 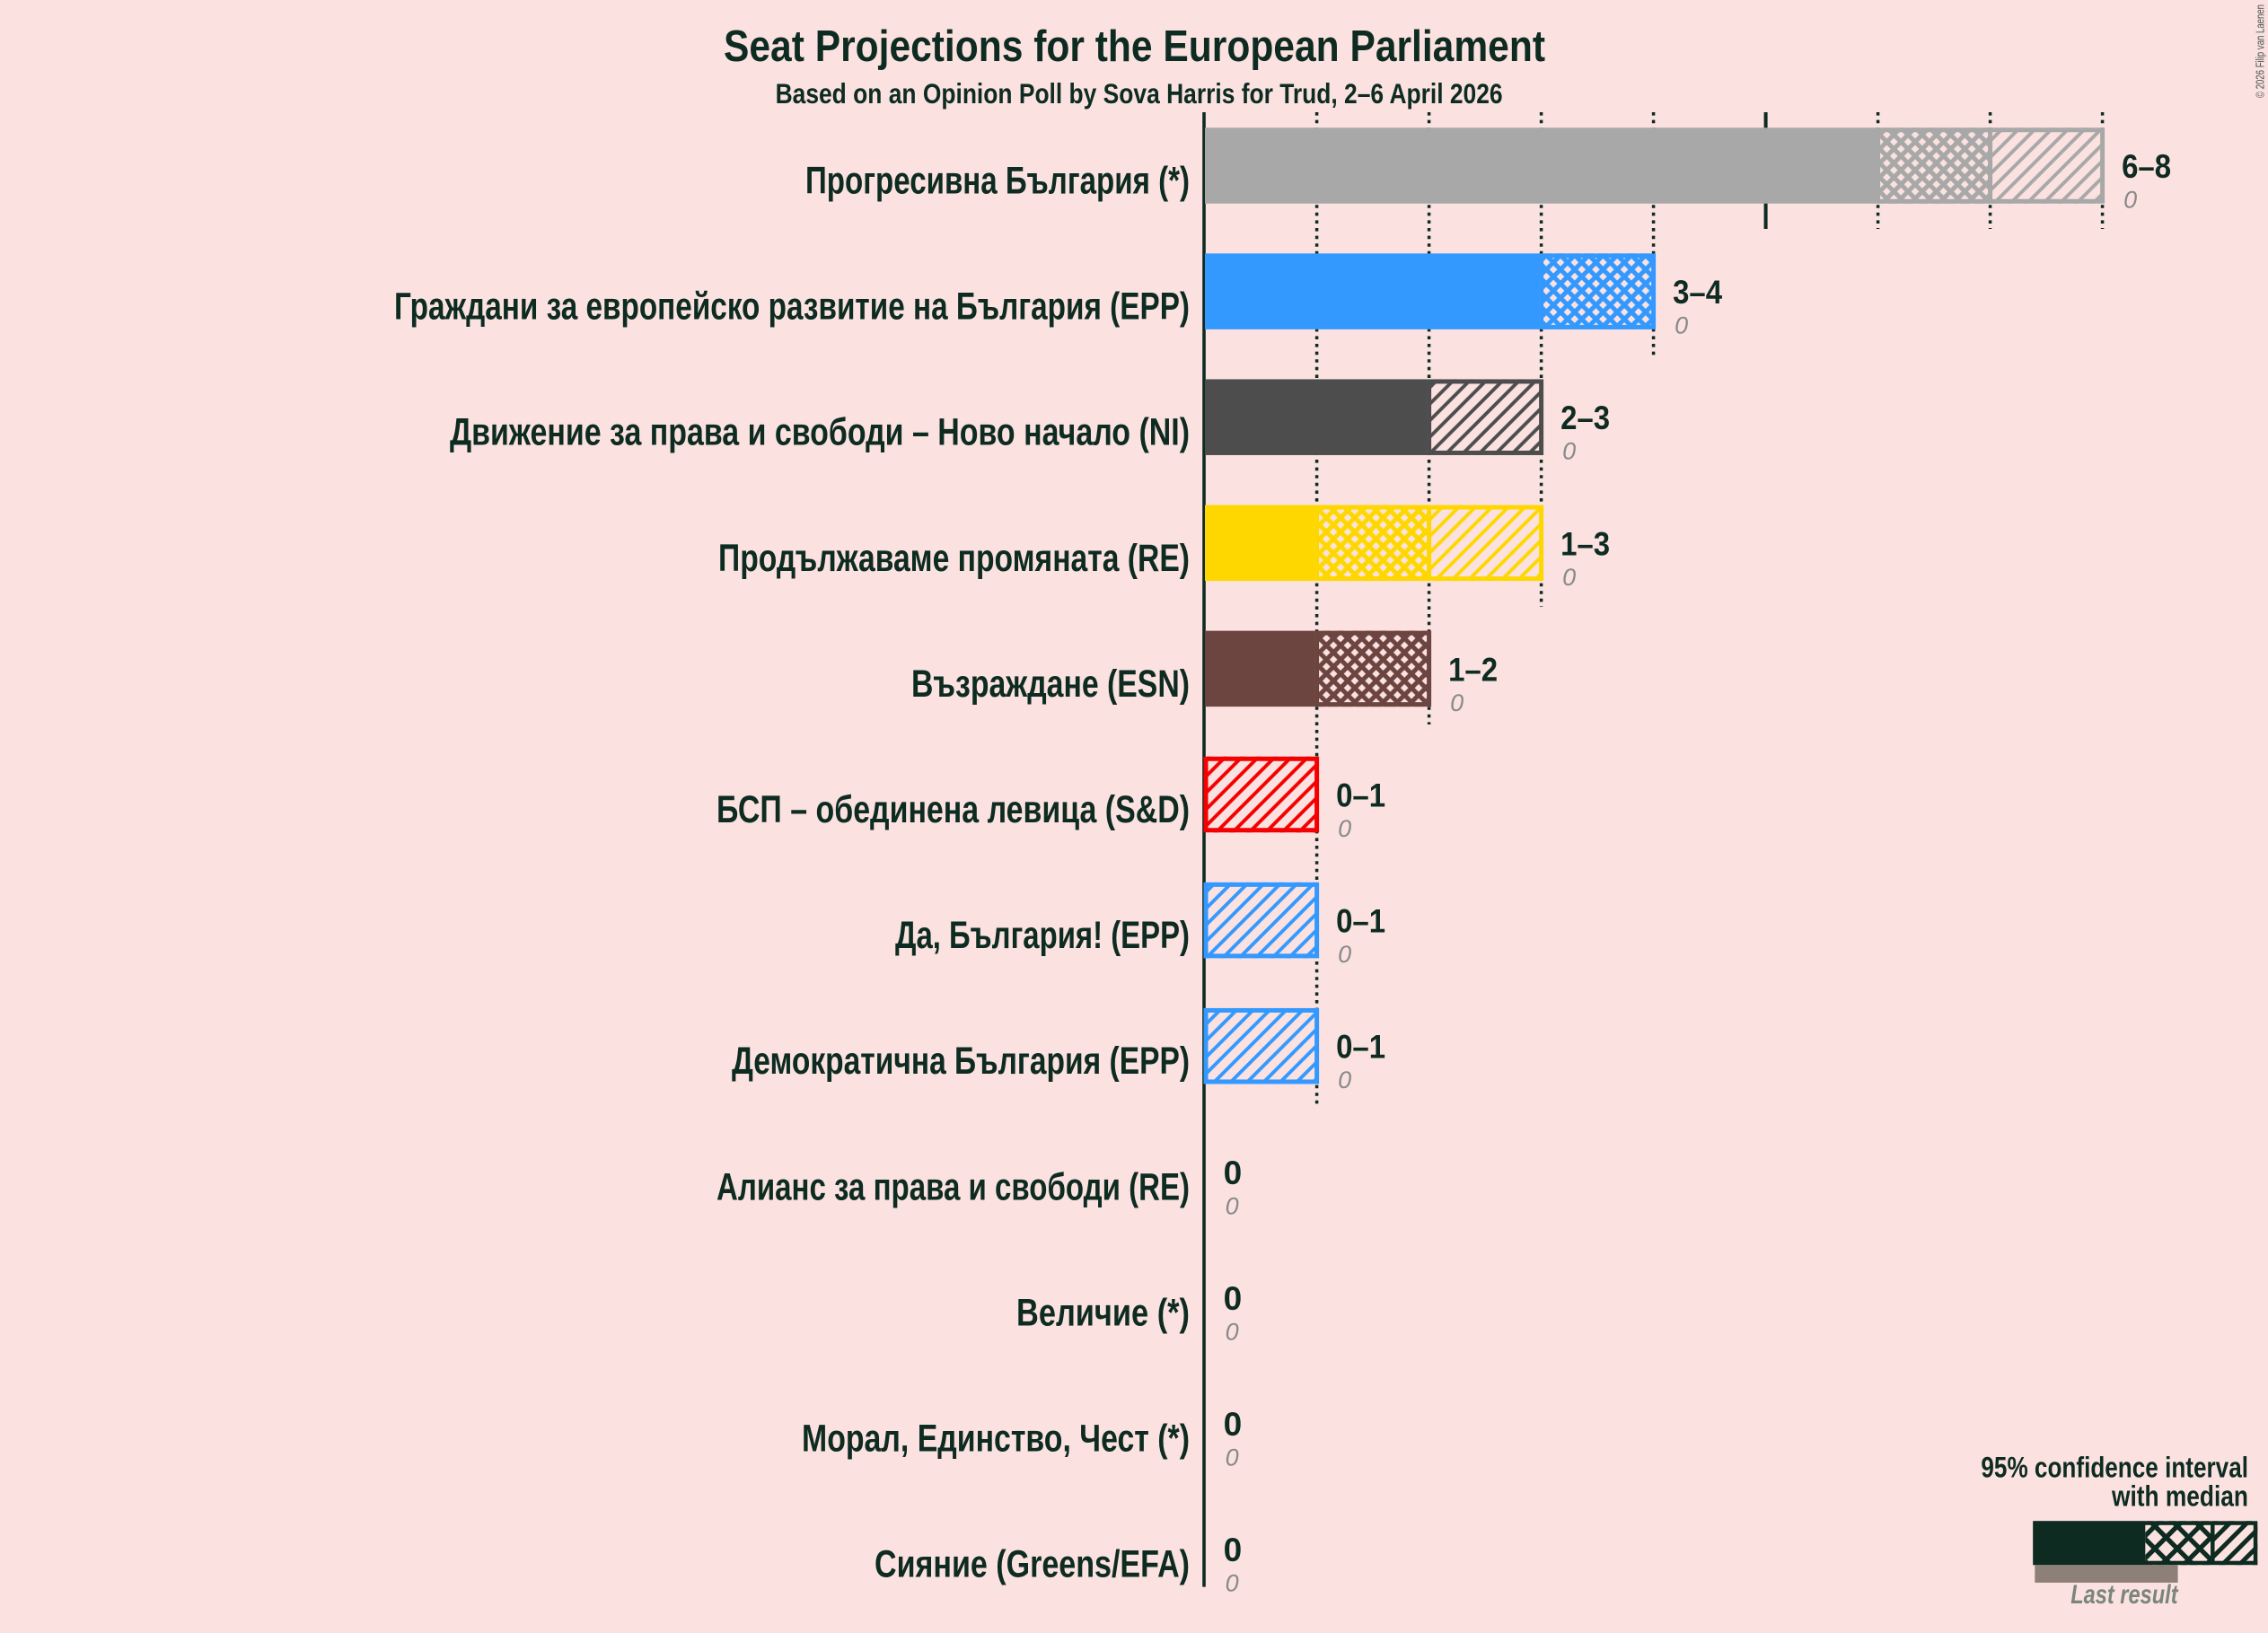 I want to click on svg-text: Морал, Единство, Чест (*), so click(x=996, y=1440).